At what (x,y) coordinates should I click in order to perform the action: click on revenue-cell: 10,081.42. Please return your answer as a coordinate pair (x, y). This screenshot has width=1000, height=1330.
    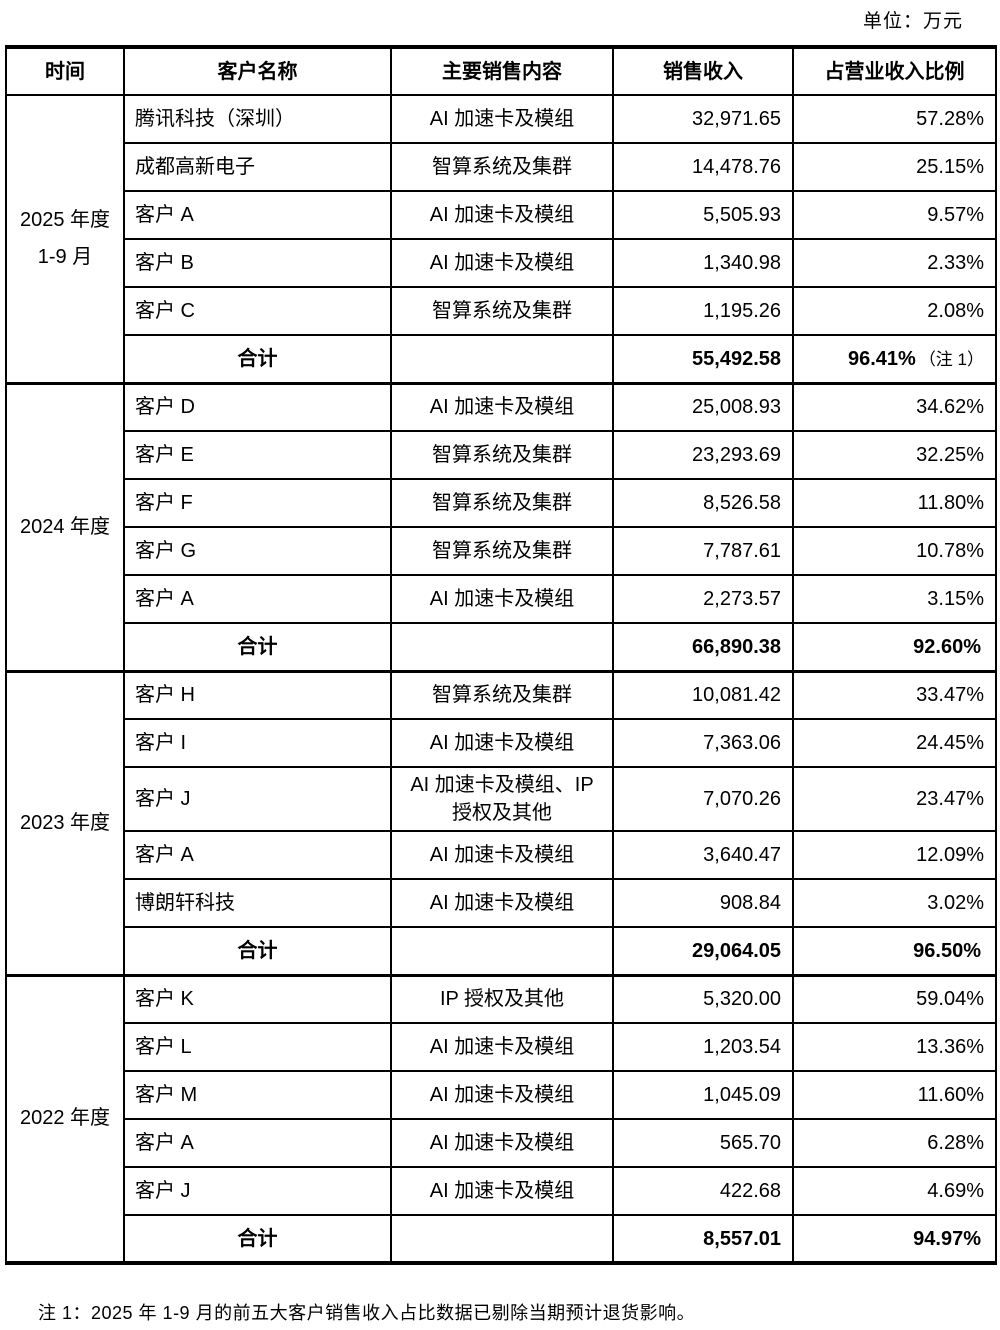
    Looking at the image, I should click on (703, 694).